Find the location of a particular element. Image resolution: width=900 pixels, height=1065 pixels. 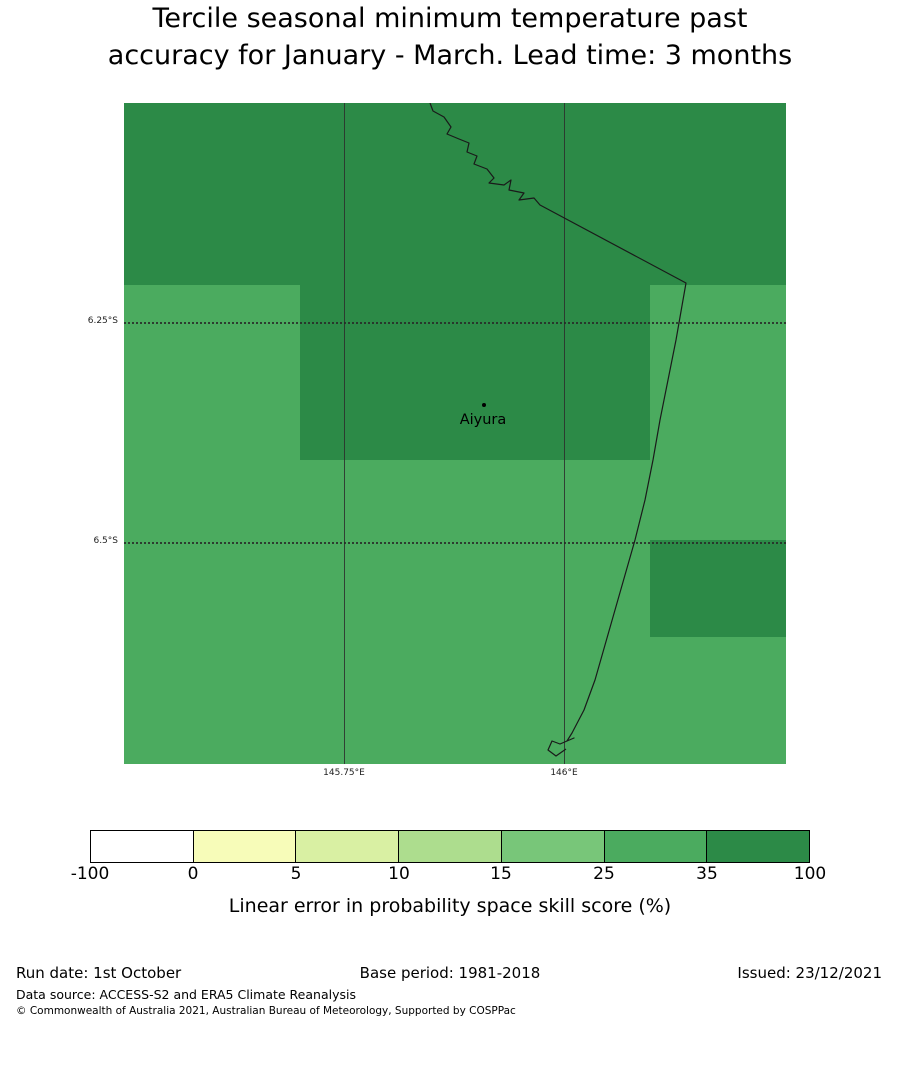

issued-date-text: Issued: 23/12/2021 is located at coordinates (809, 973).